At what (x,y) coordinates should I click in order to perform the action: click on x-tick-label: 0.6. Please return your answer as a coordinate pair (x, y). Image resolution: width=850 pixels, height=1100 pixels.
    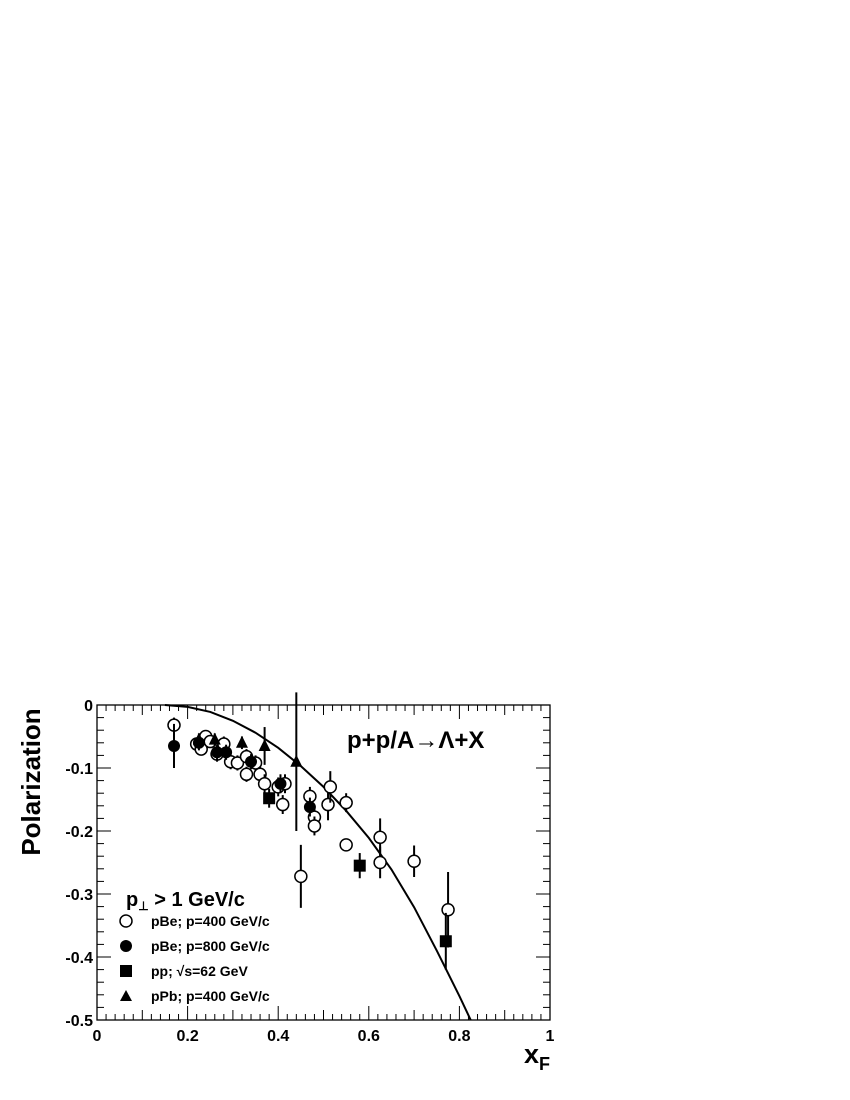
    Looking at the image, I should click on (369, 1036).